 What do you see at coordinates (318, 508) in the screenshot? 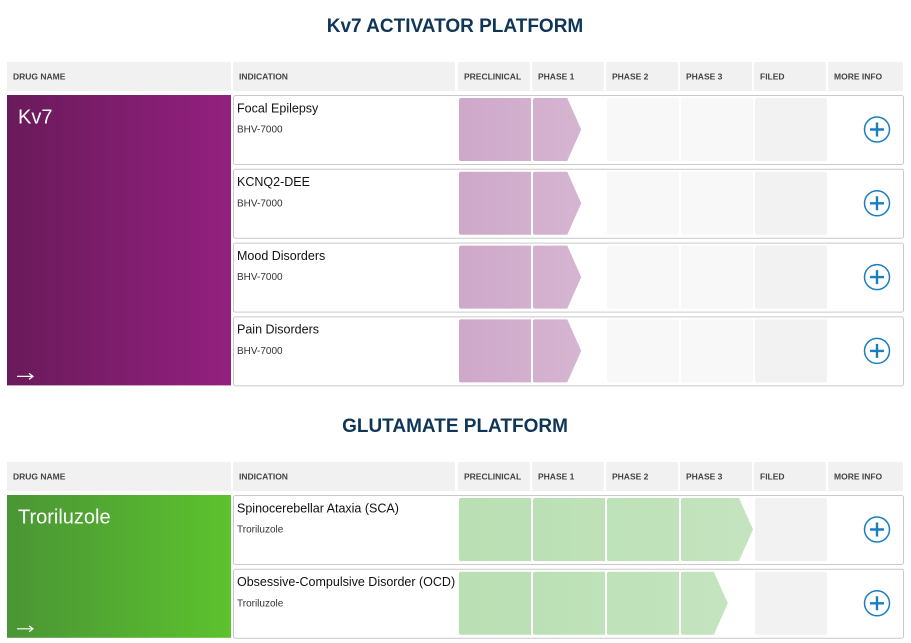
I see `indication: Spinocerebellar Ataxia (SCA)` at bounding box center [318, 508].